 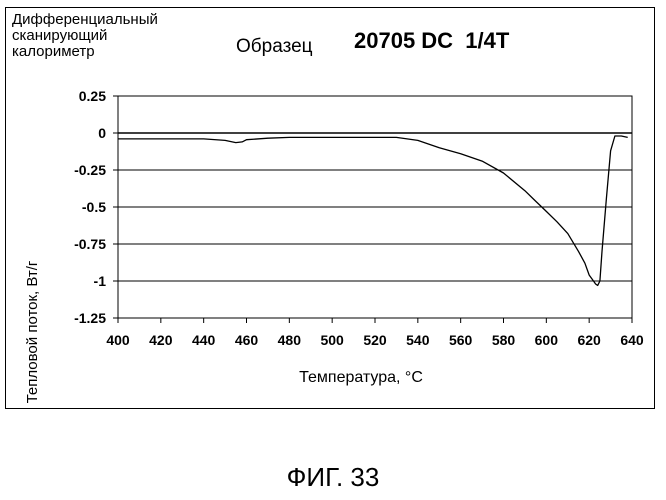 What do you see at coordinates (247, 340) in the screenshot?
I see `x-tick-label: 460` at bounding box center [247, 340].